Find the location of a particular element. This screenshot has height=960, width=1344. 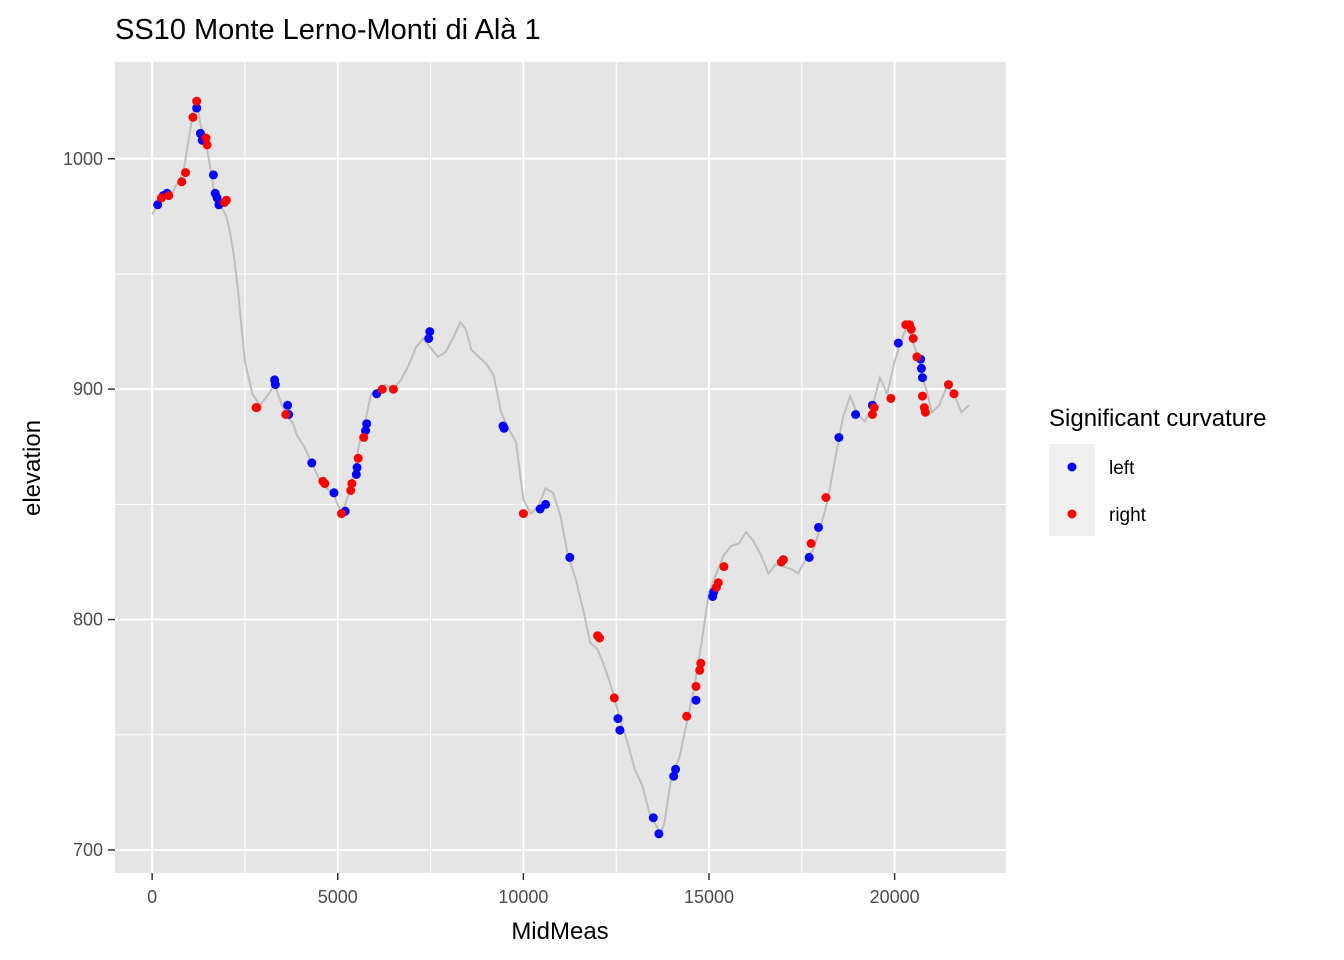

x-axis: 0 5000 10000 15000 20000 is located at coordinates (533, 890).